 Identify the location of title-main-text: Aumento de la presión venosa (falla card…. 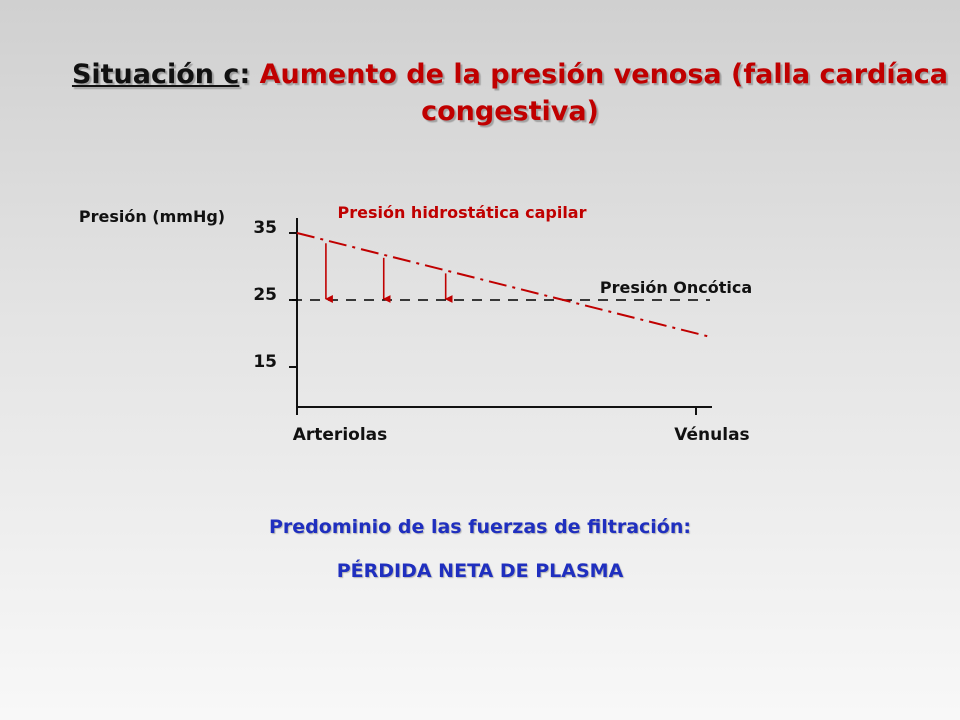
(599, 93).